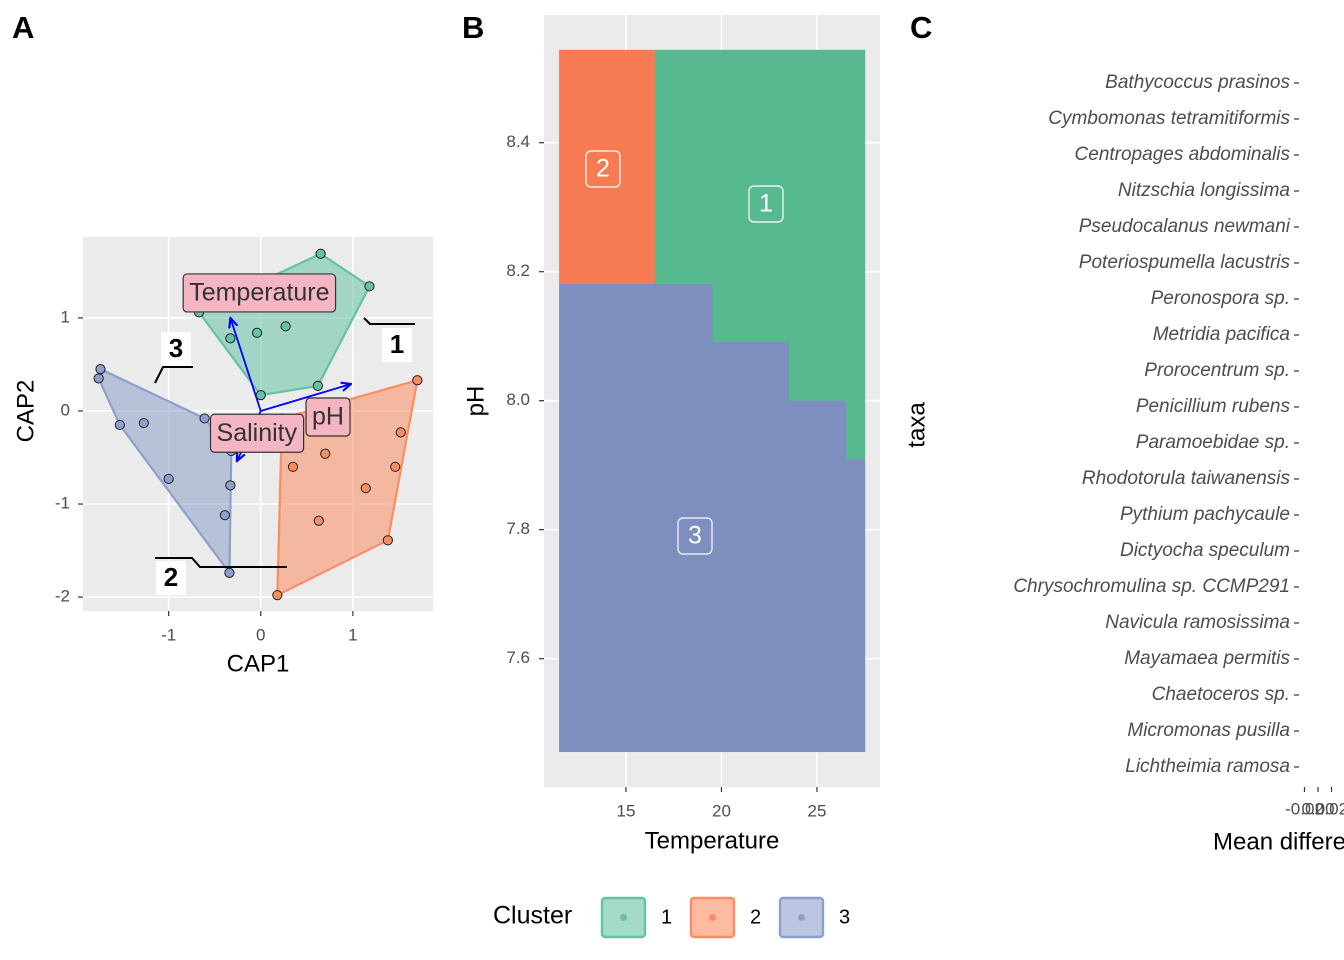  I want to click on y-tick-label: Chaetoceros sp., so click(1221, 694).